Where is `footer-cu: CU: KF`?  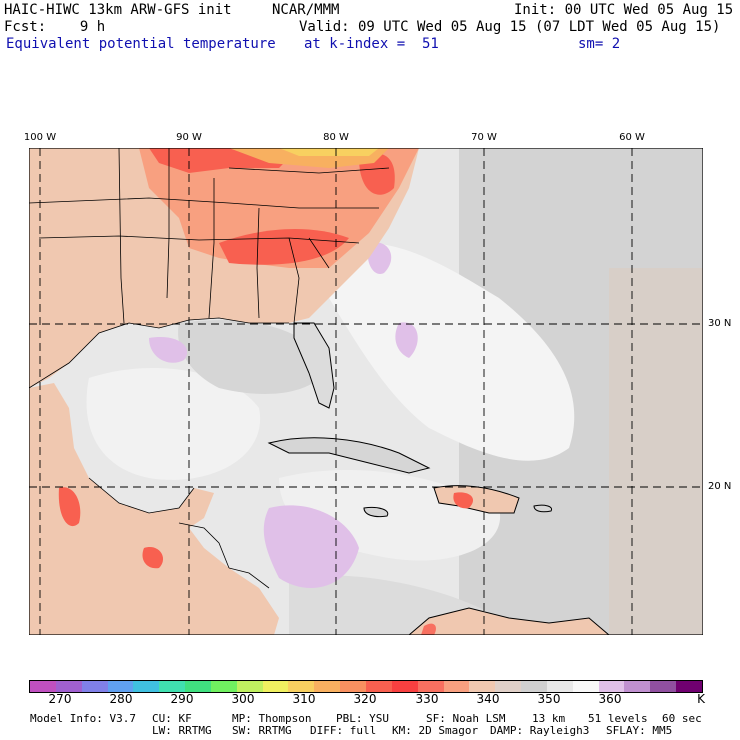 footer-cu: CU: KF is located at coordinates (172, 718).